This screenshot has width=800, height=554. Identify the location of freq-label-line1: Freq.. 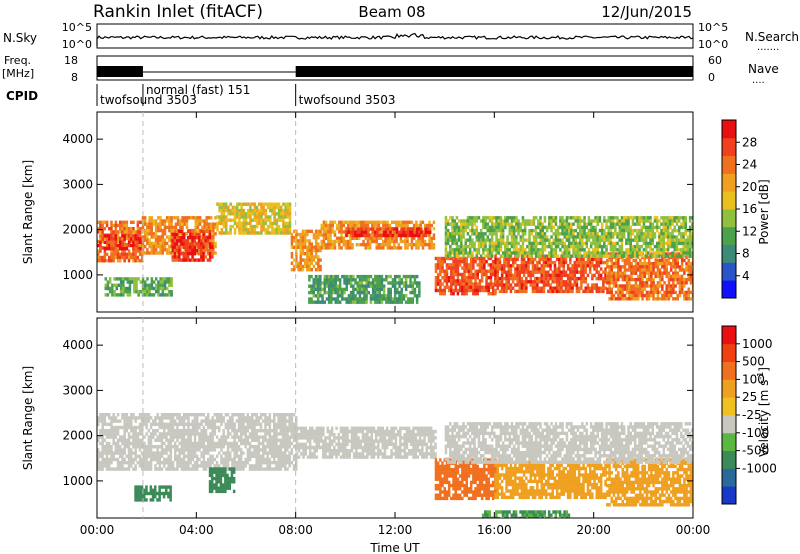
(17, 60).